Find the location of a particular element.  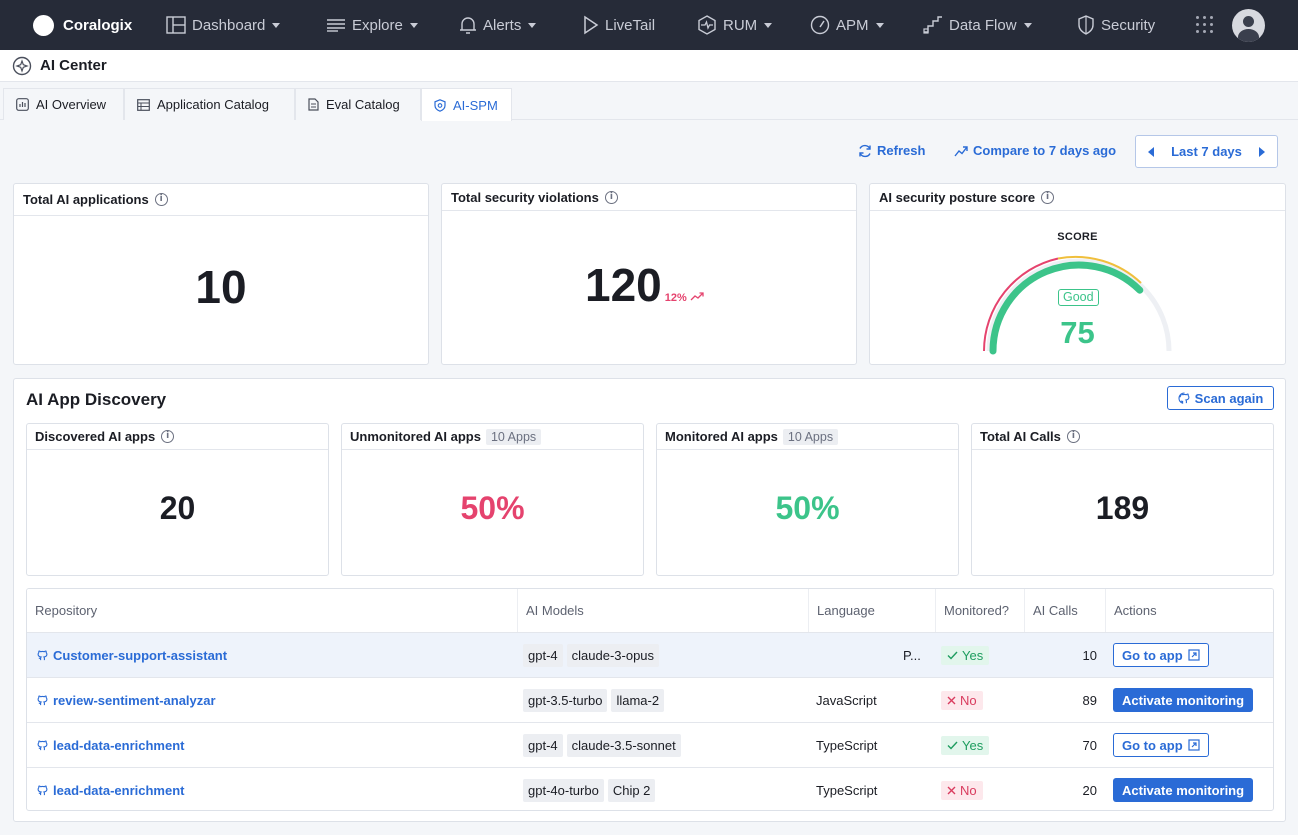

avatar is located at coordinates (1248, 25).